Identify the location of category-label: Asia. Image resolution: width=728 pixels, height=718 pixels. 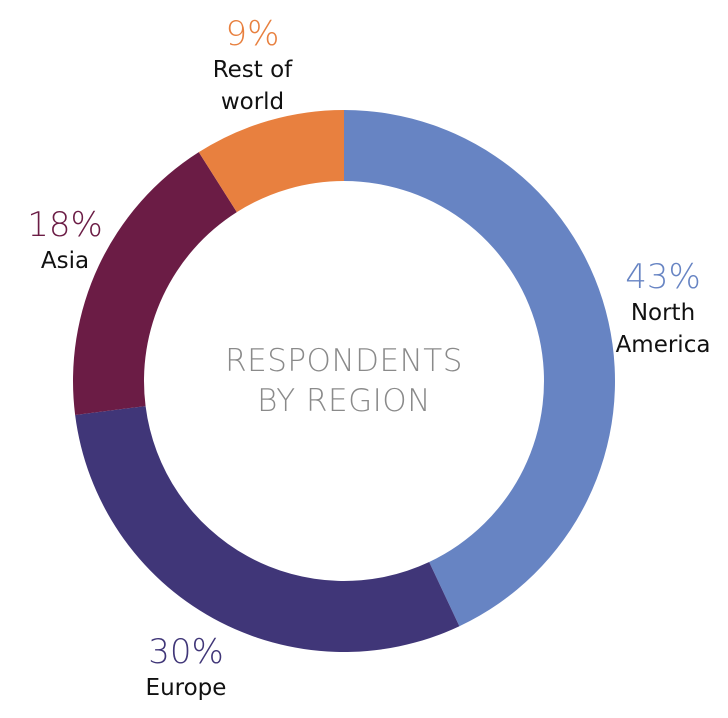
(65, 261).